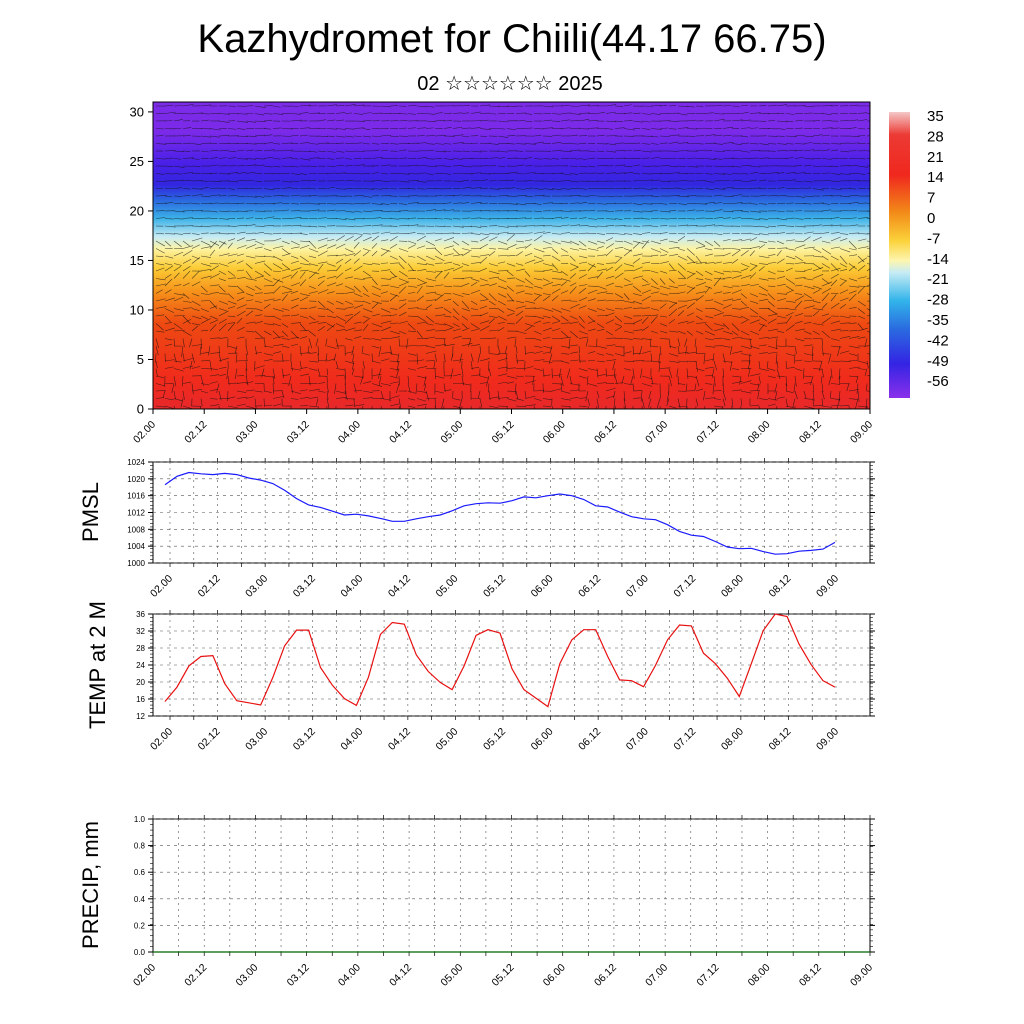 This screenshot has height=1024, width=1024. What do you see at coordinates (140, 925) in the screenshot?
I see `y-tick-label: 0.2` at bounding box center [140, 925].